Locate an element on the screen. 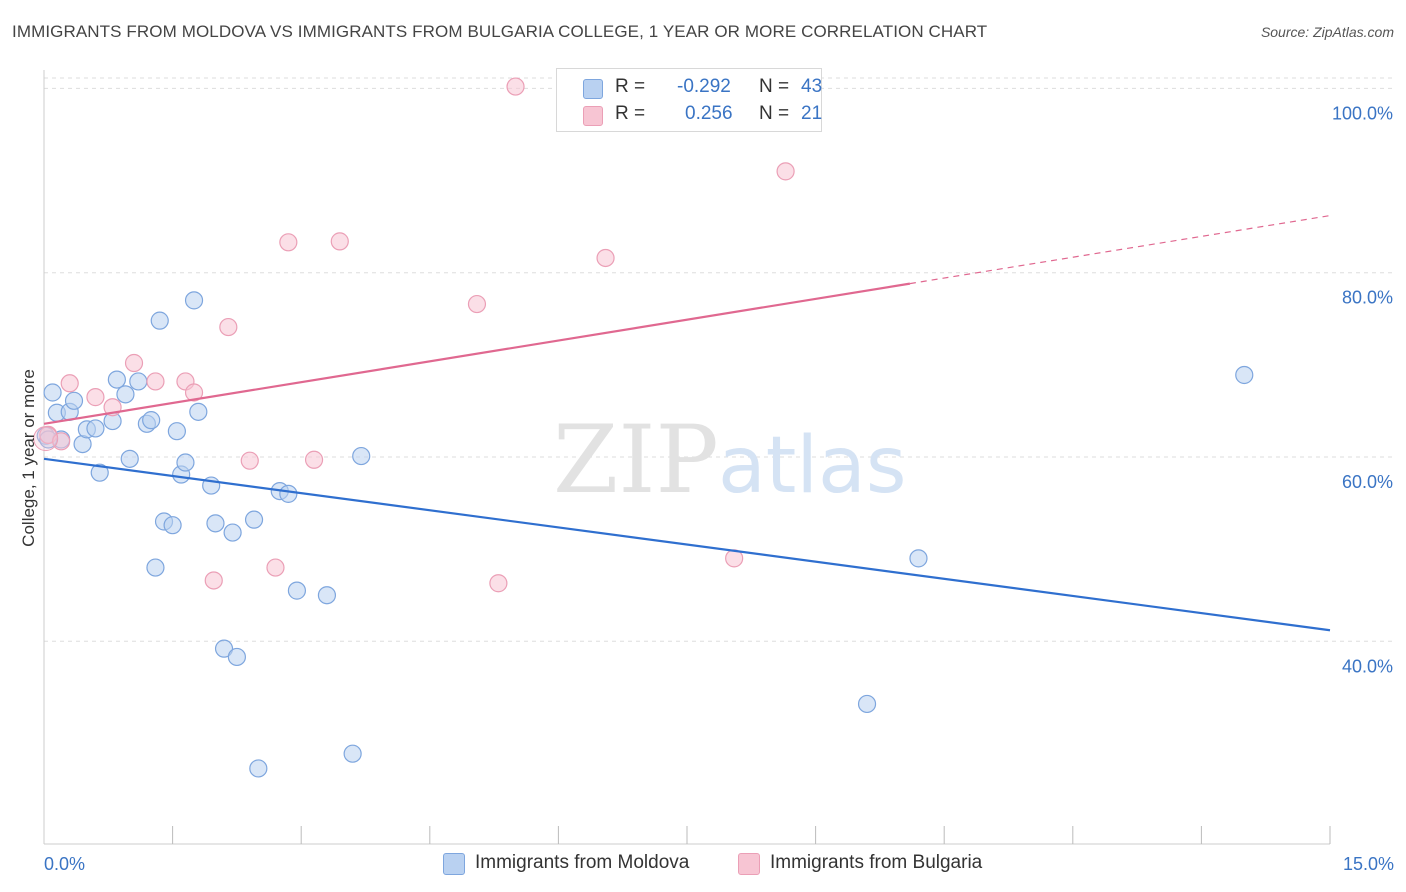  n-value: 43 is located at coordinates (812, 86).